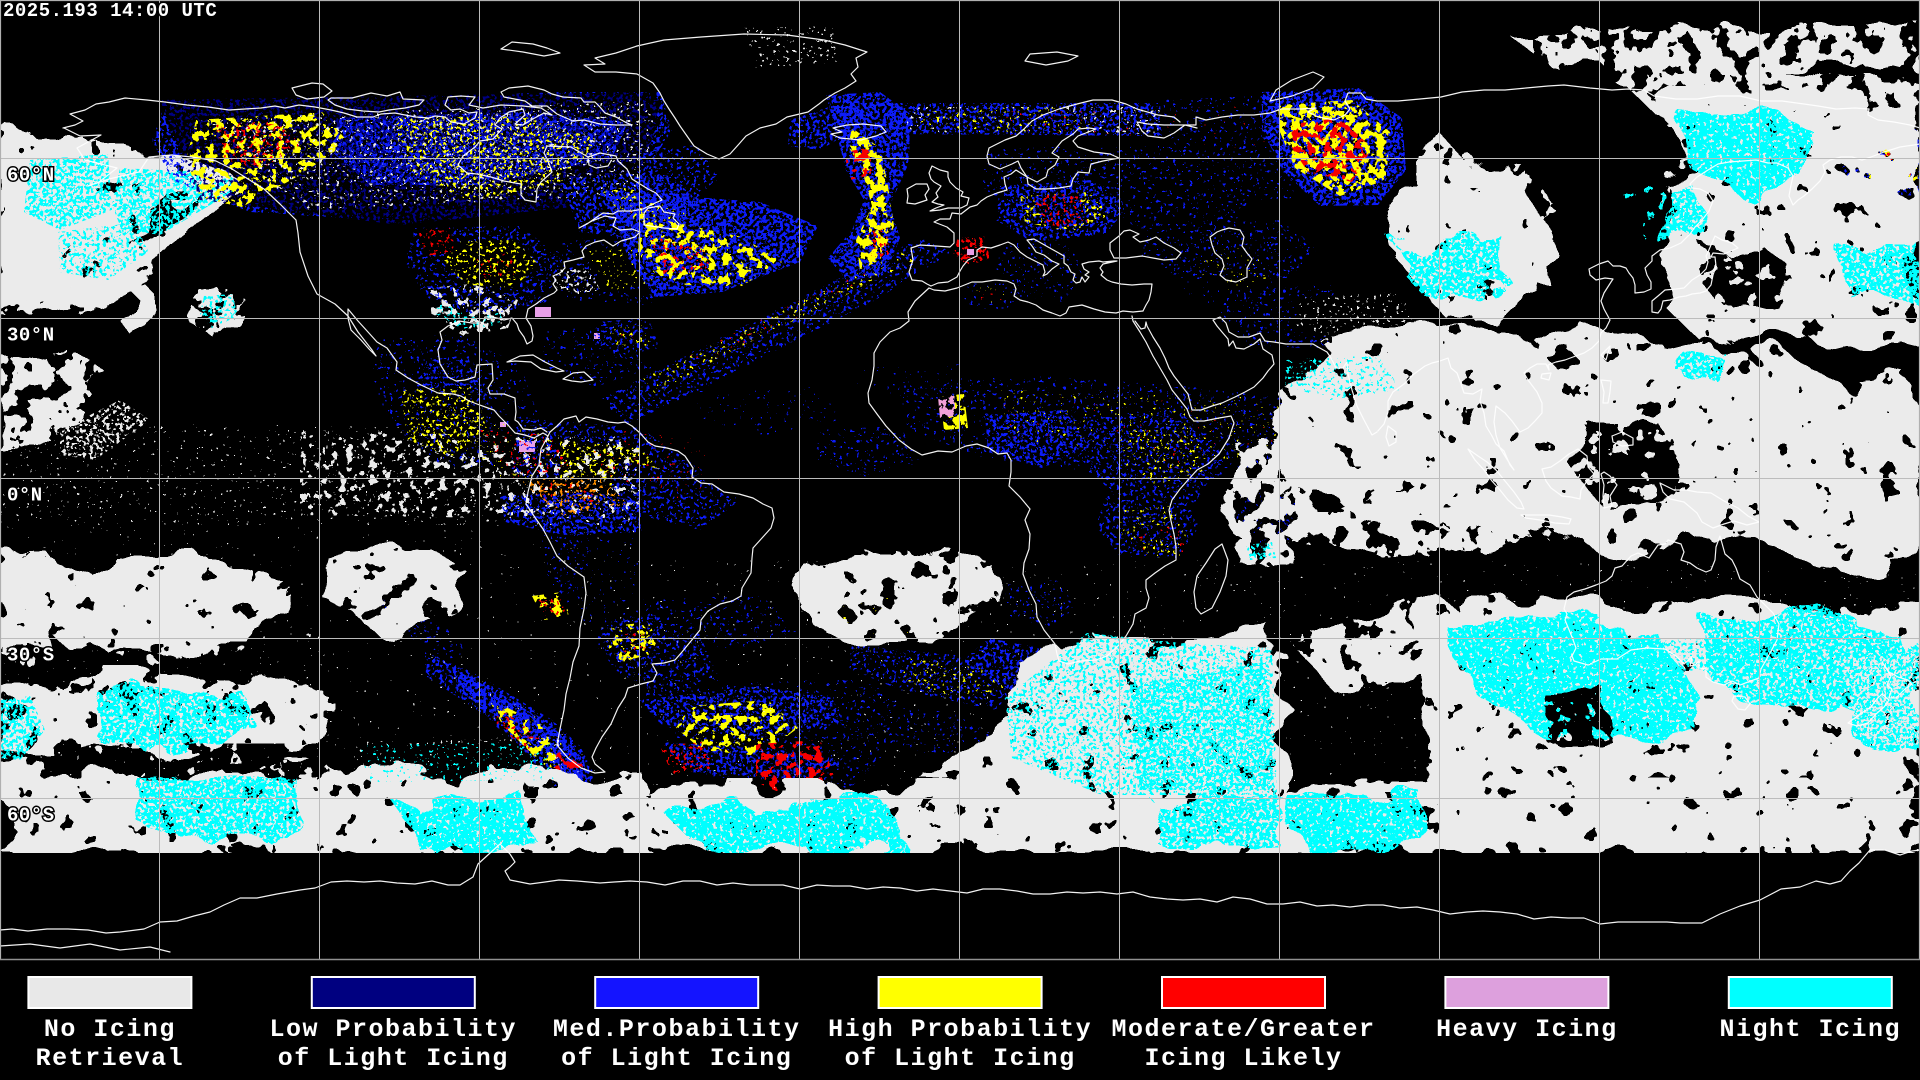  Describe the element at coordinates (1527, 1029) in the screenshot. I see `svg-text: Heavy Icing` at that location.